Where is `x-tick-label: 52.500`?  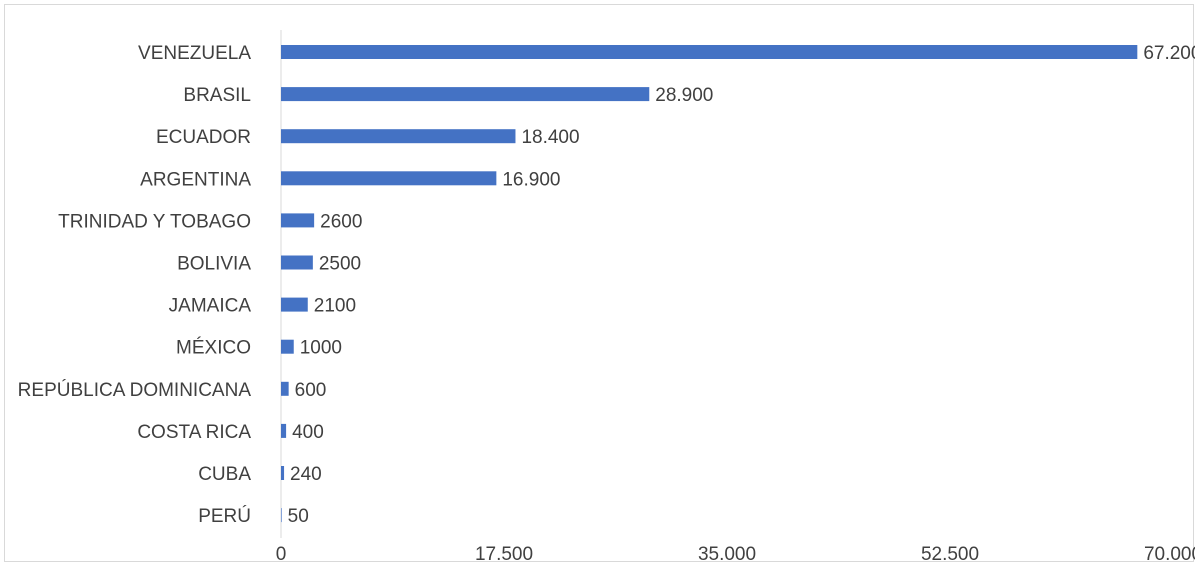
x-tick-label: 52.500 is located at coordinates (950, 553).